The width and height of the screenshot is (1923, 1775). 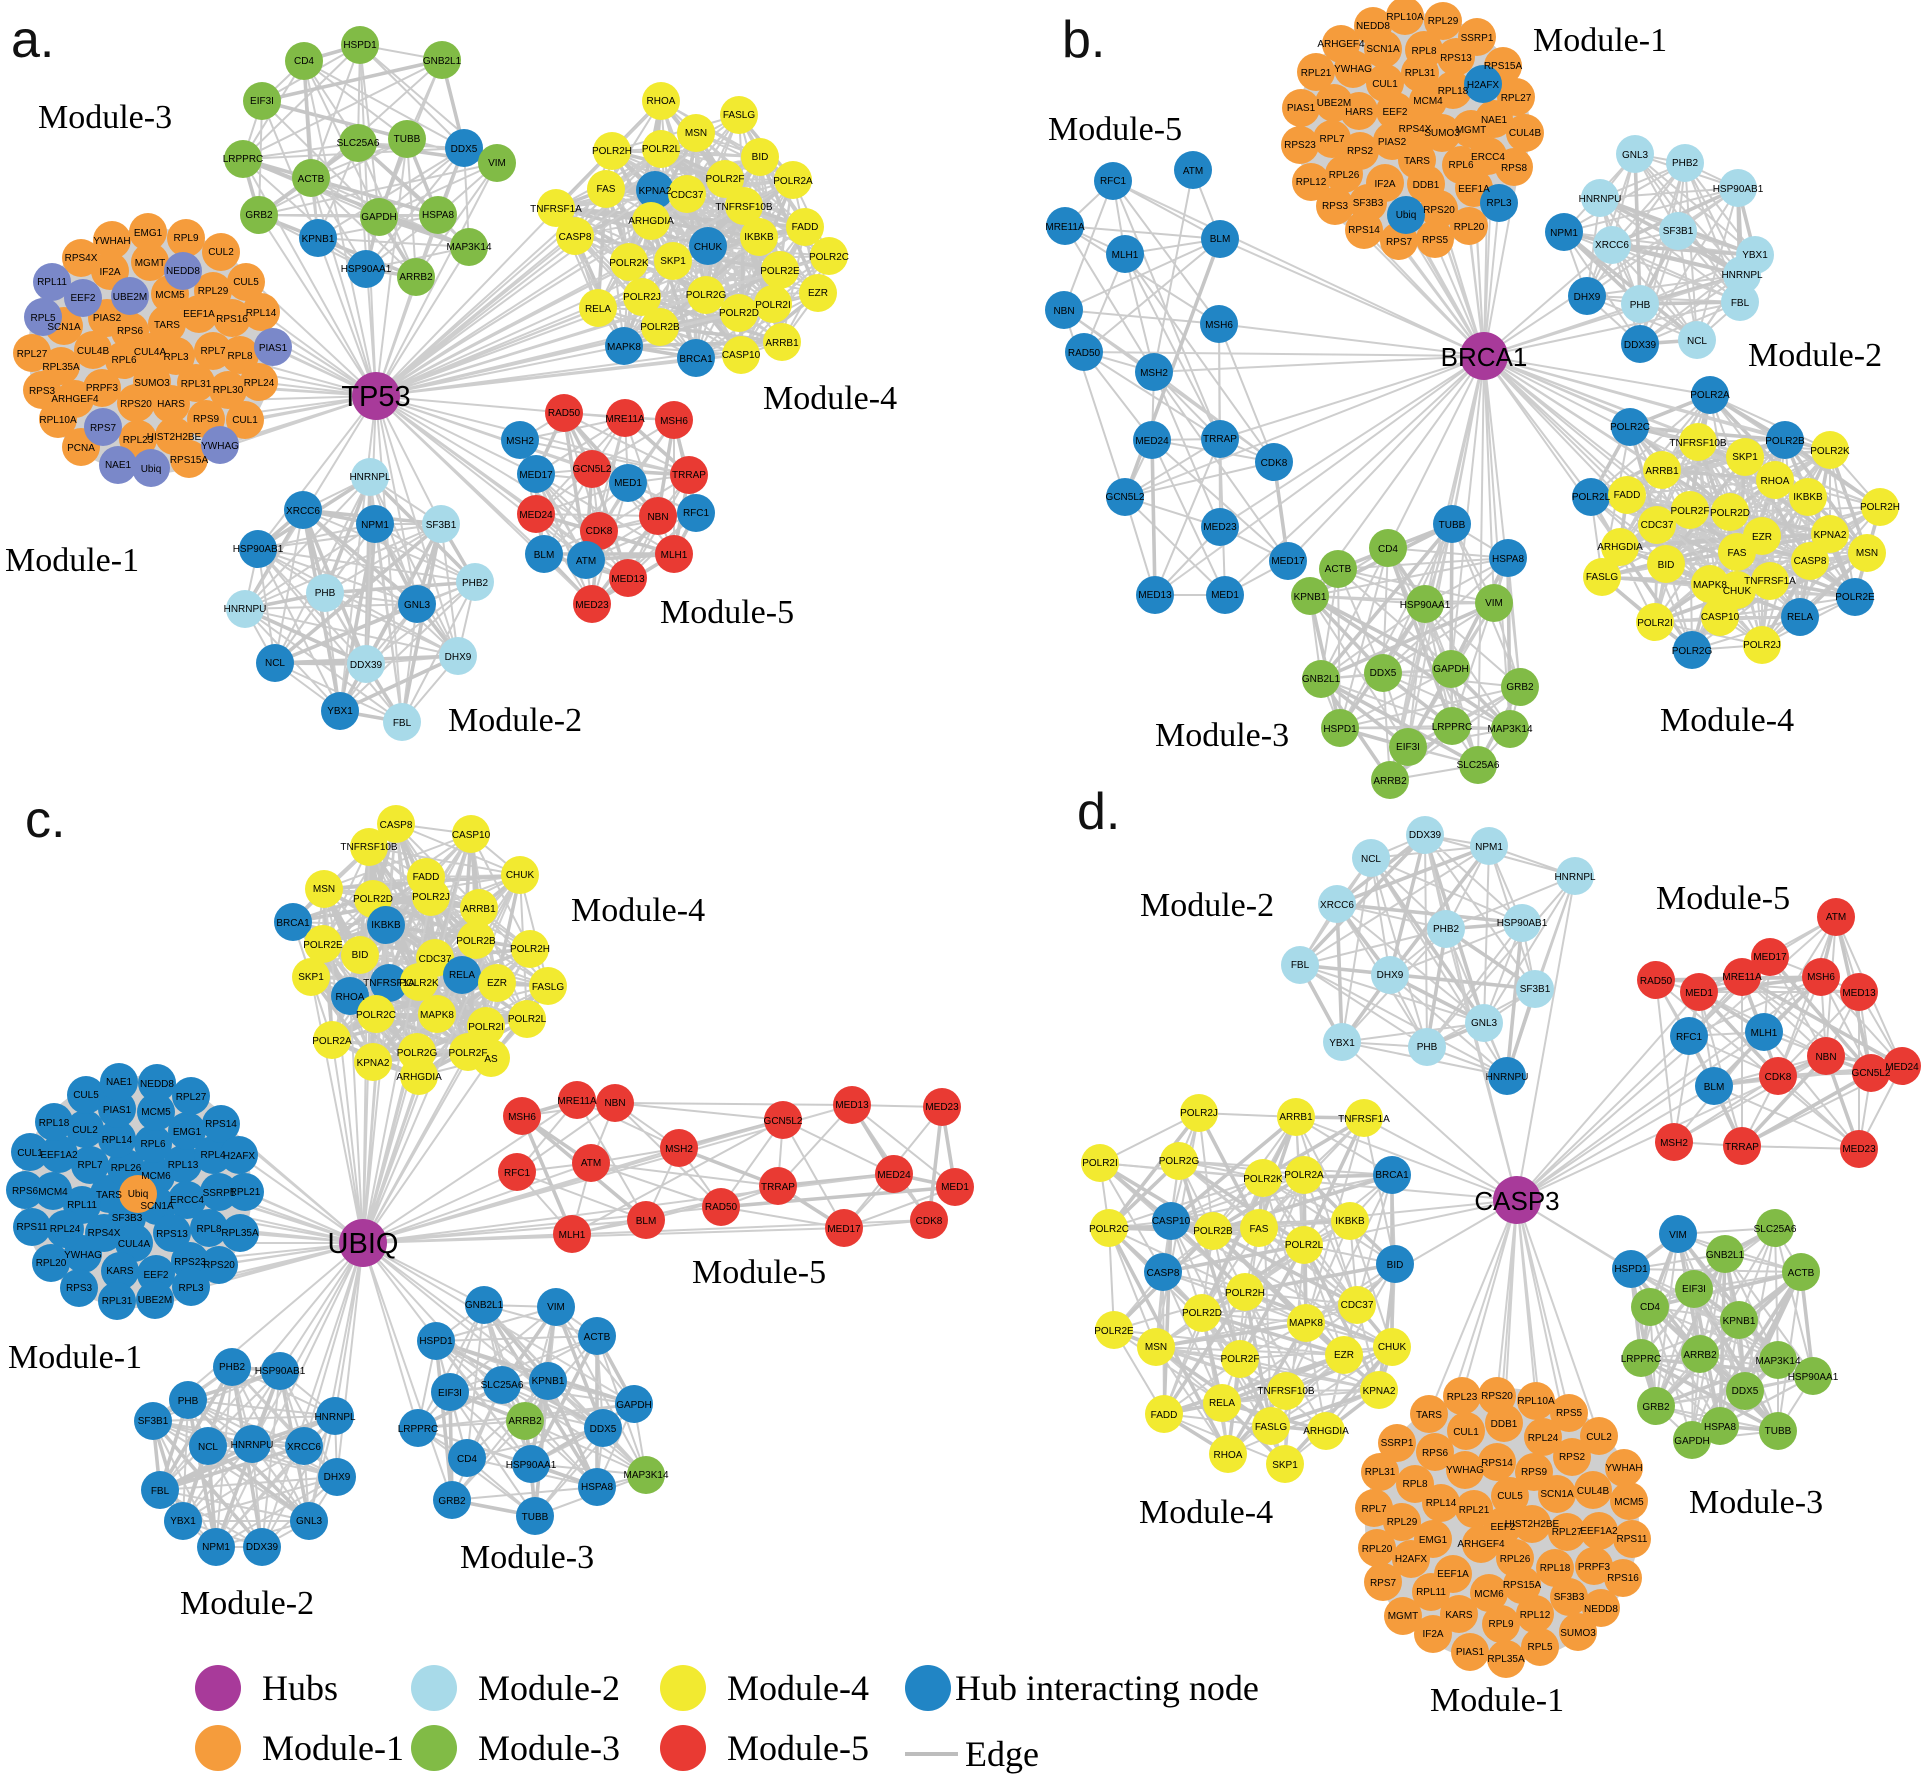 What do you see at coordinates (117, 1110) in the screenshot?
I see `svg-text: PIAS1` at bounding box center [117, 1110].